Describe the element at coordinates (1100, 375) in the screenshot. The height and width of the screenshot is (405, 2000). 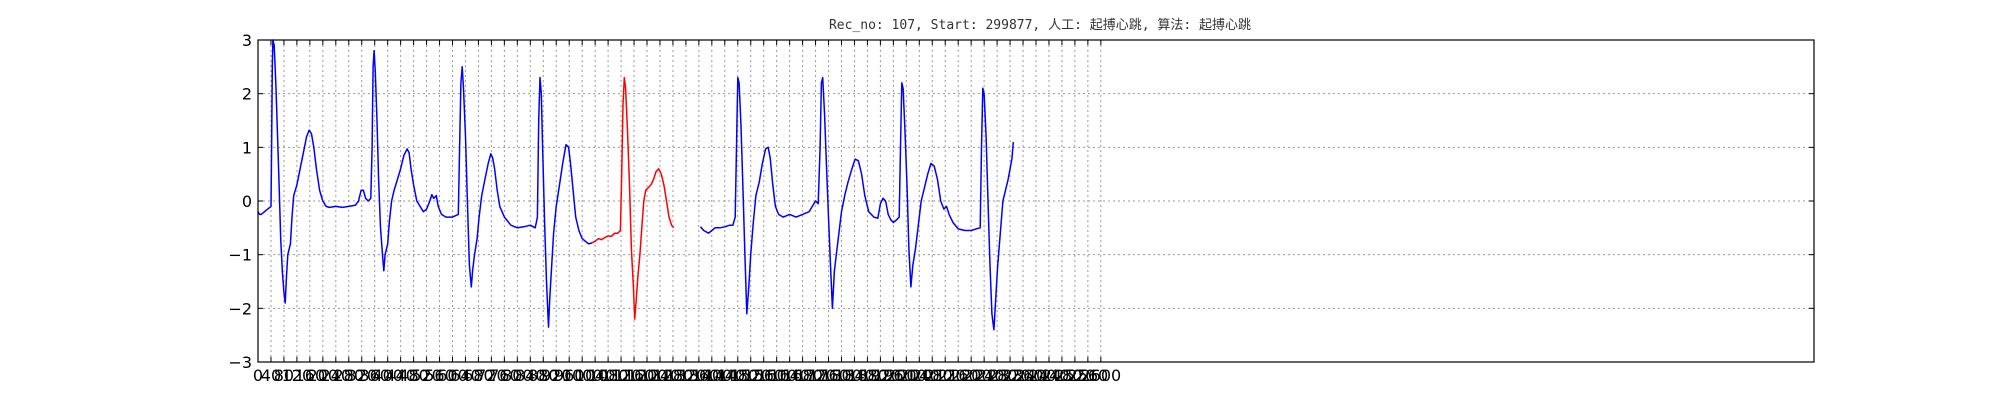
I see `x-tick-label: 2600` at that location.